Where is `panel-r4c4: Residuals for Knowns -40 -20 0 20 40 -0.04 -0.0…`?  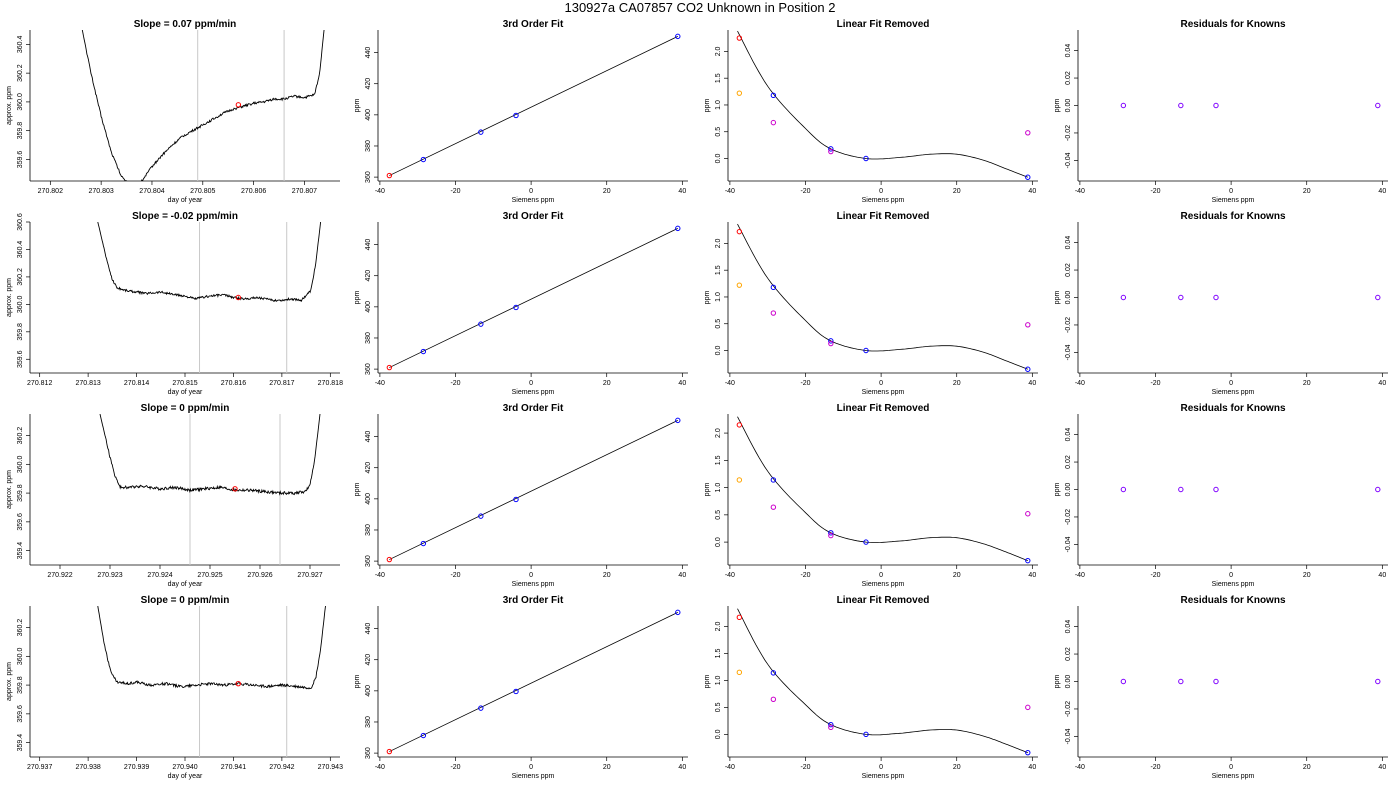
panel-r4c4: Residuals for Knowns -40 -20 0 20 40 -0.04 -0.0… is located at coordinates (1221, 687).